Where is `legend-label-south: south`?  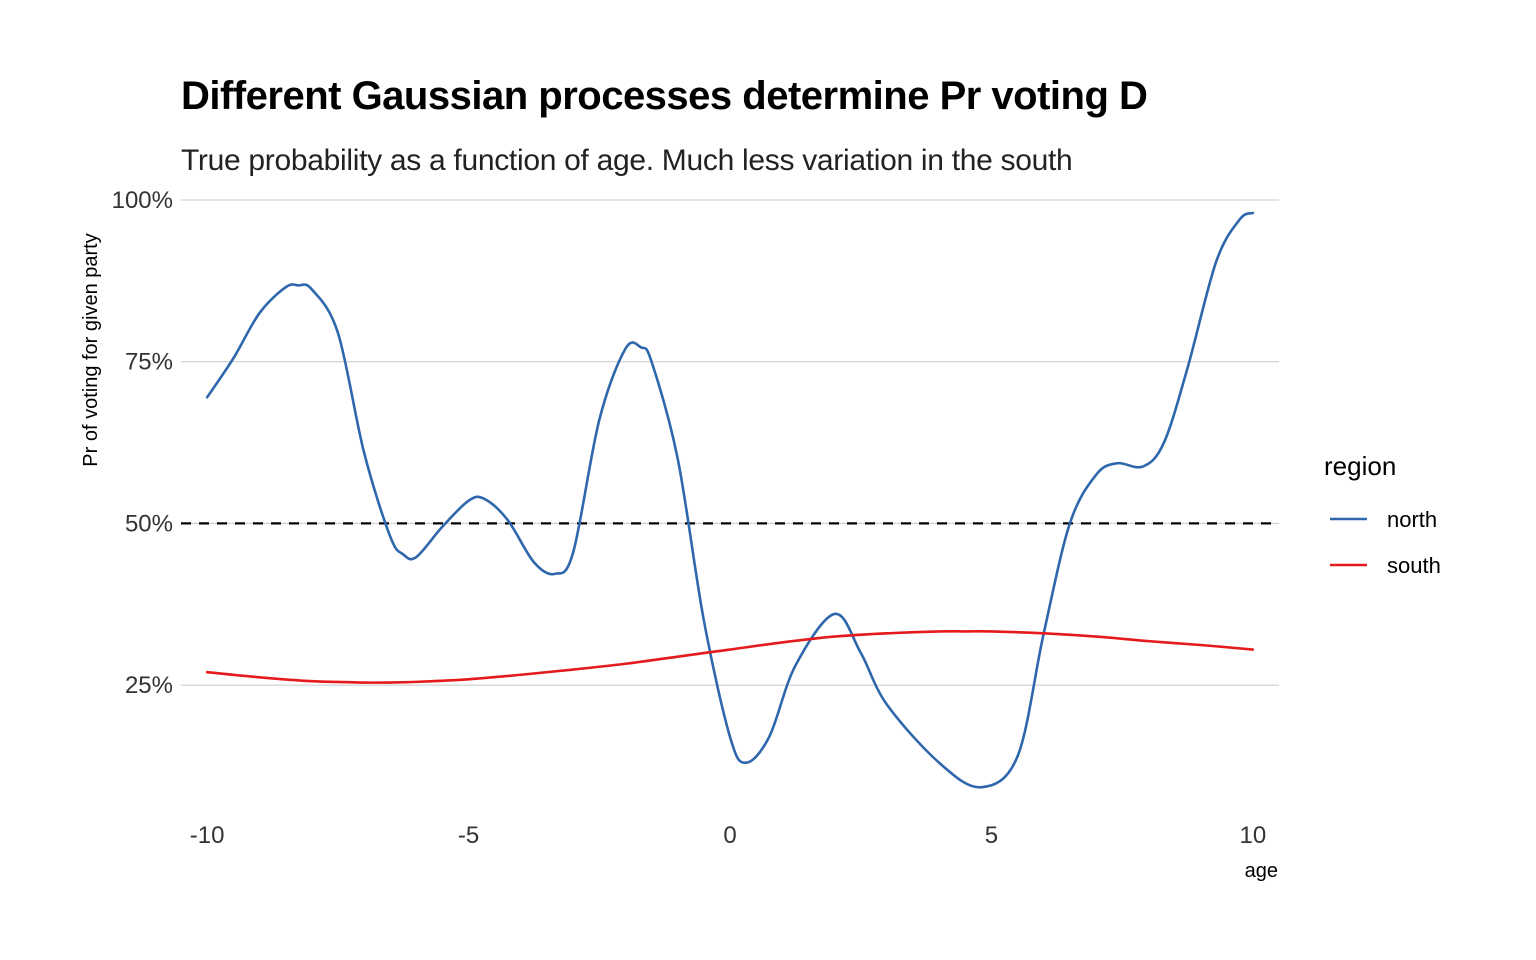 legend-label-south: south is located at coordinates (1414, 565).